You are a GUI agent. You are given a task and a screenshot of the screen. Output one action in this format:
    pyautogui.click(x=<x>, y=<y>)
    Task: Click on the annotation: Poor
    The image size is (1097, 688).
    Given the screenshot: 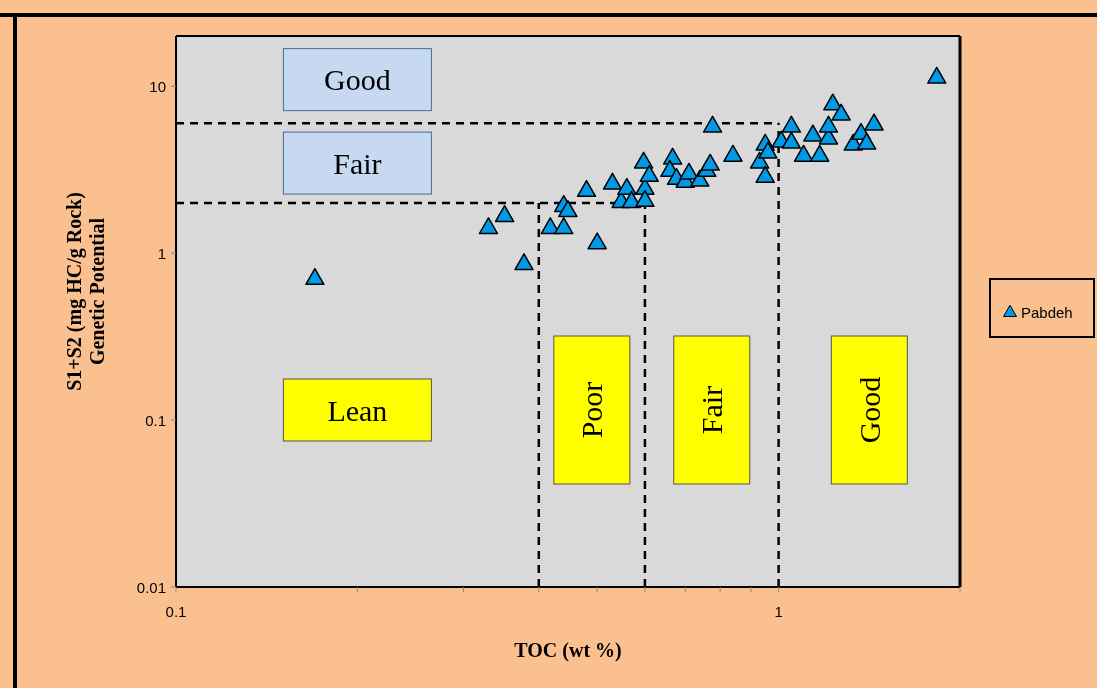 What is the action you would take?
    pyautogui.click(x=592, y=410)
    